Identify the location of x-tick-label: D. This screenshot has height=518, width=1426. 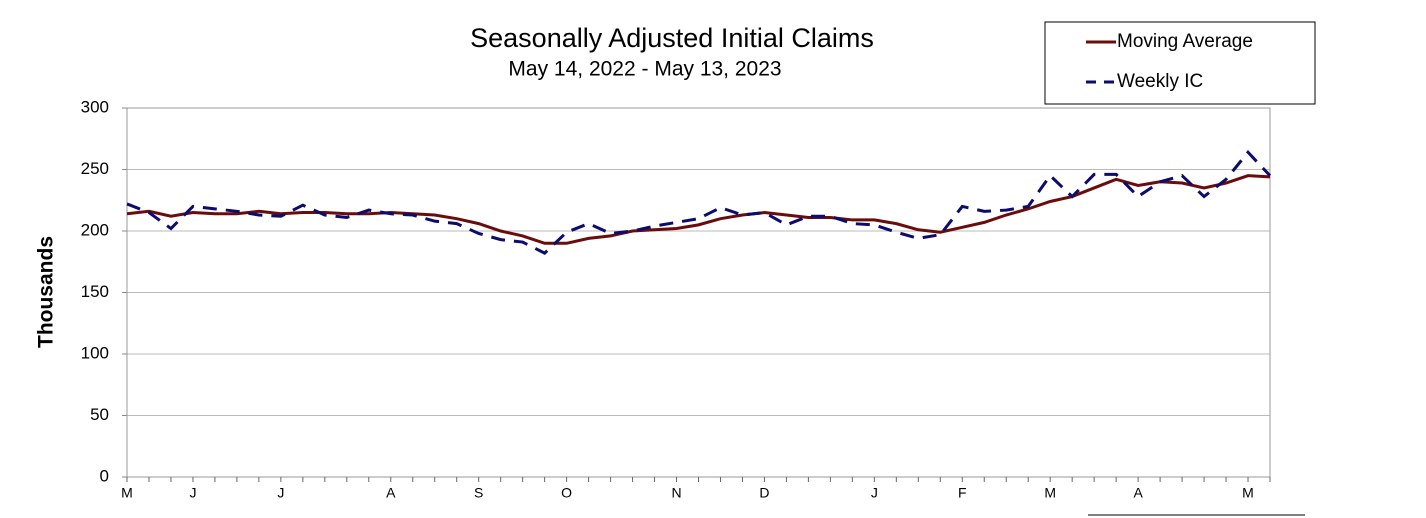
(764, 493).